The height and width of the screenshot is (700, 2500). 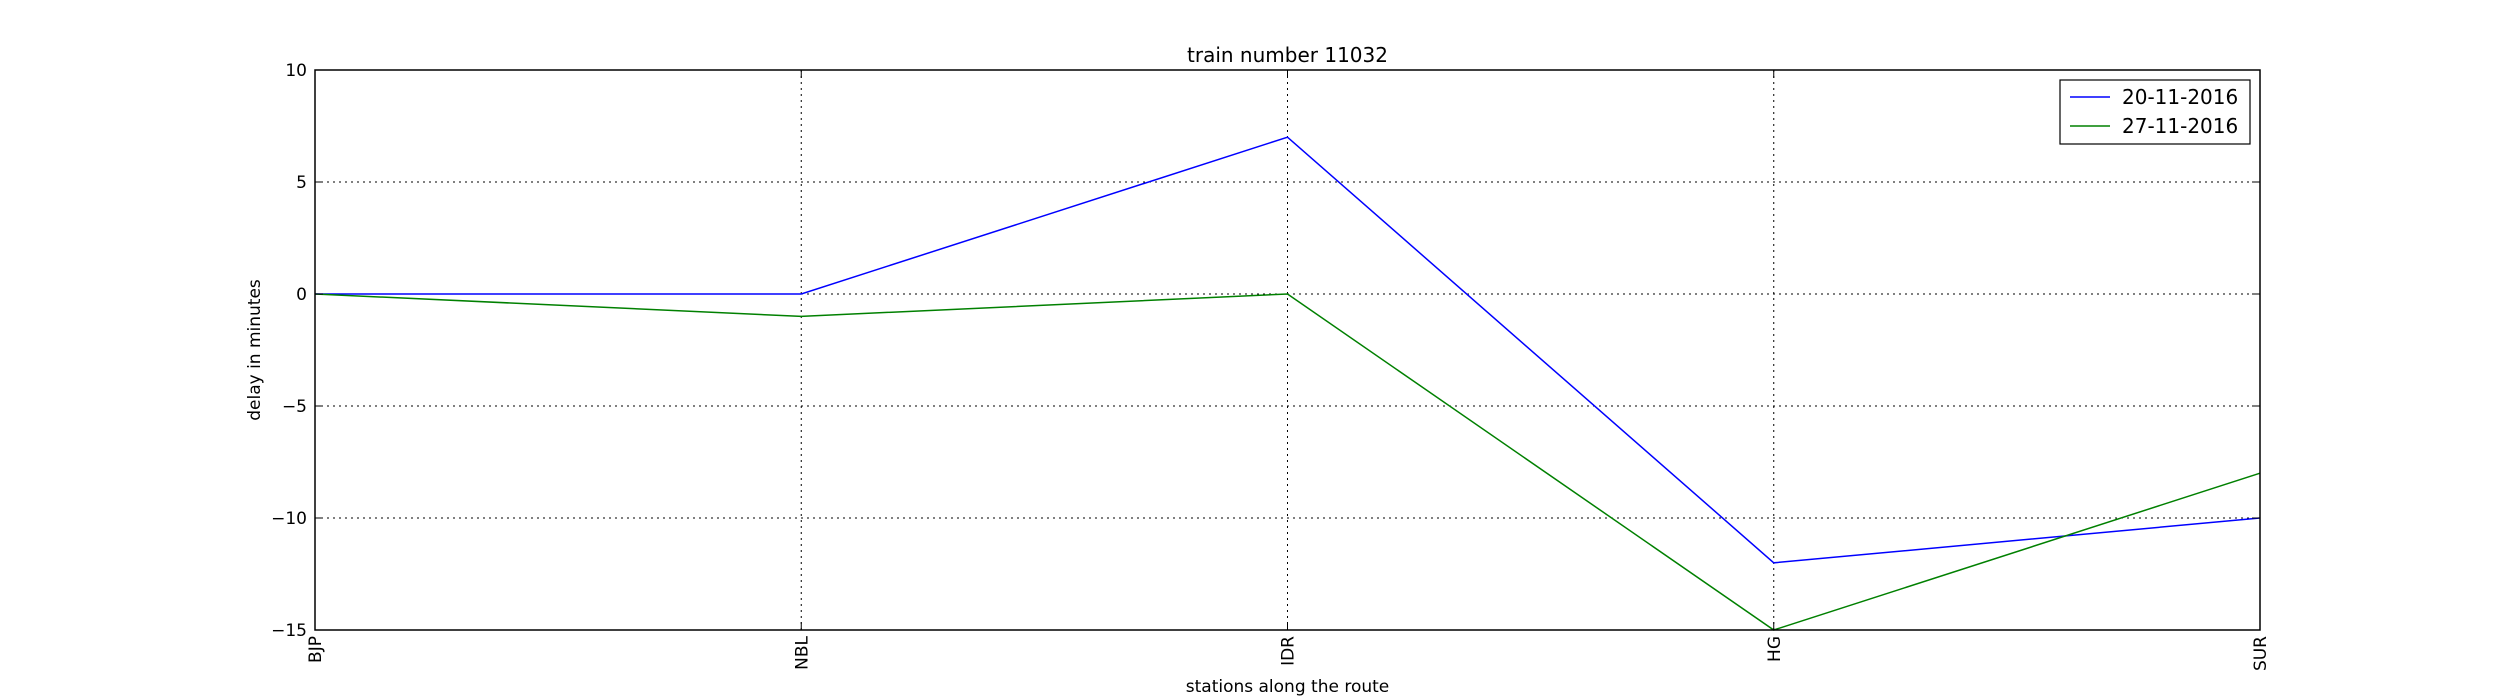 I want to click on data-point-27-11-2016-nbl, so click(x=801, y=316).